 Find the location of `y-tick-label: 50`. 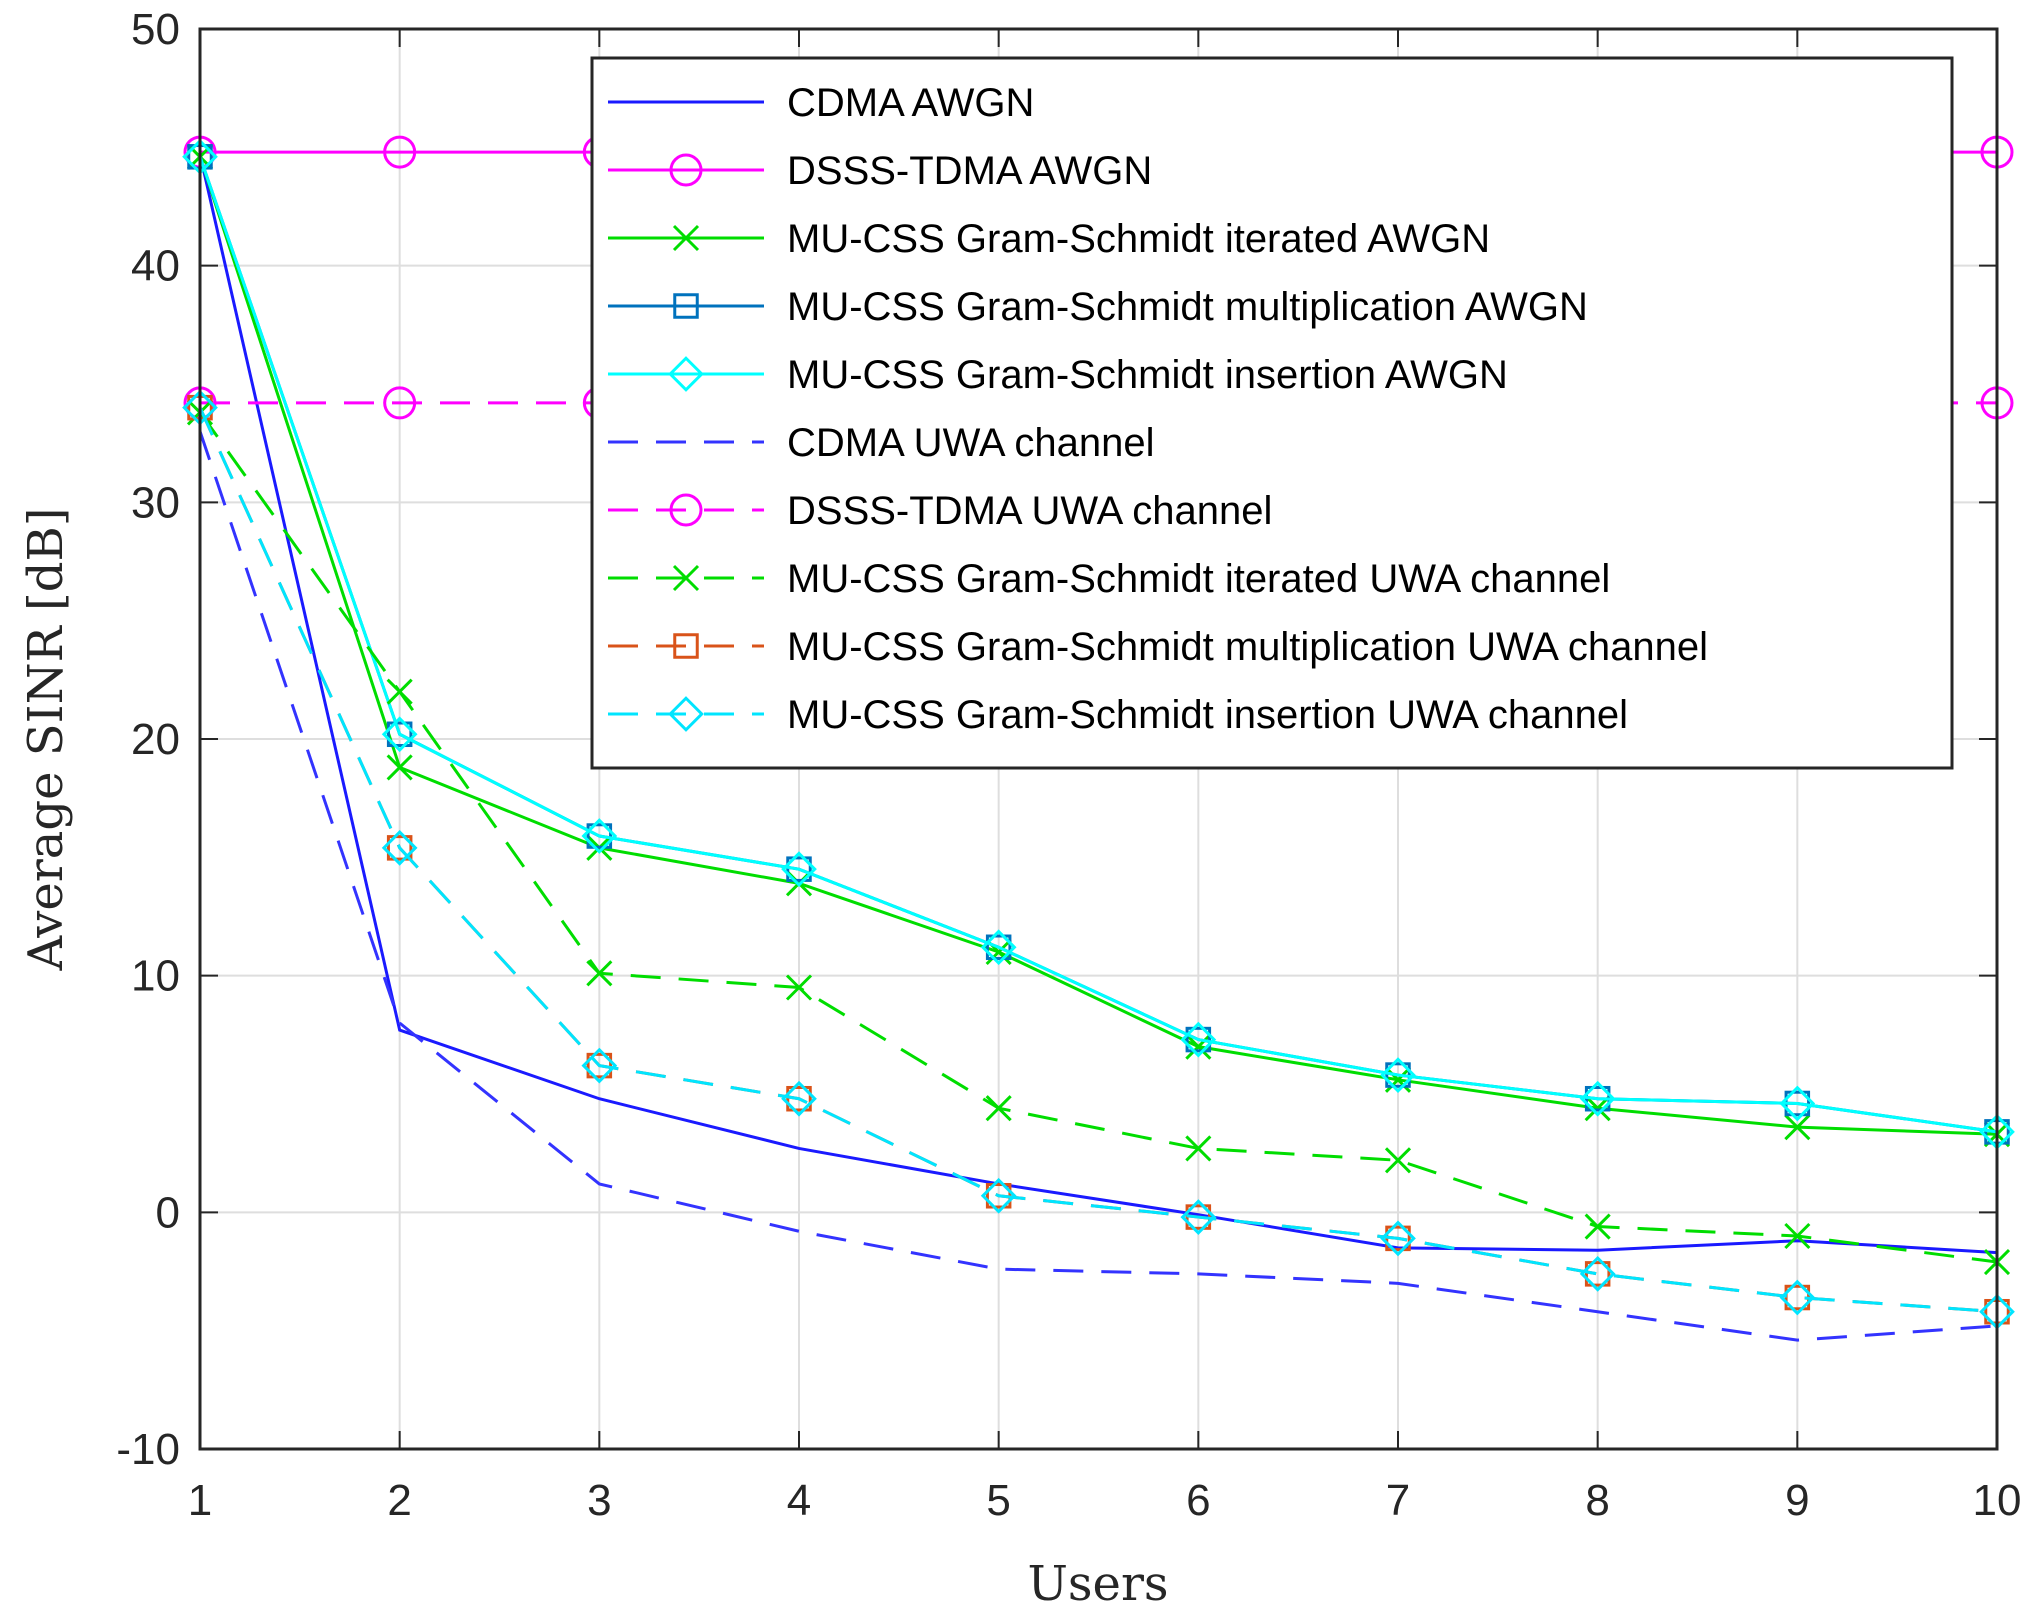

y-tick-label: 50 is located at coordinates (155, 29).